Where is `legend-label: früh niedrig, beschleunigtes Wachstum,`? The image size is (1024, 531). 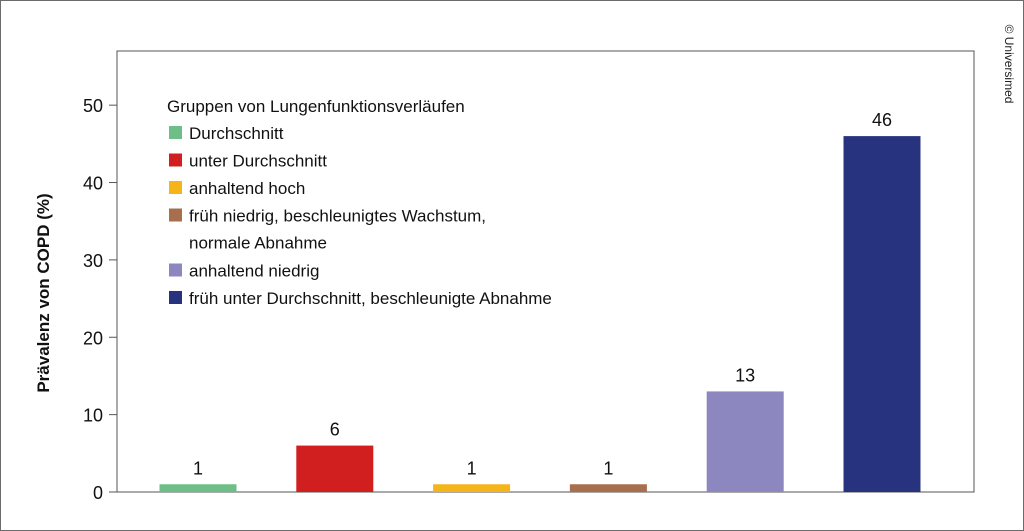 legend-label: früh niedrig, beschleunigtes Wachstum, is located at coordinates (337, 216).